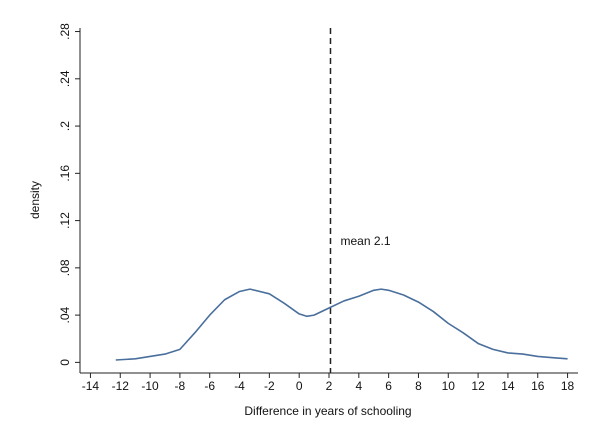  Describe the element at coordinates (65, 362) in the screenshot. I see `y-tick-label: 0` at that location.